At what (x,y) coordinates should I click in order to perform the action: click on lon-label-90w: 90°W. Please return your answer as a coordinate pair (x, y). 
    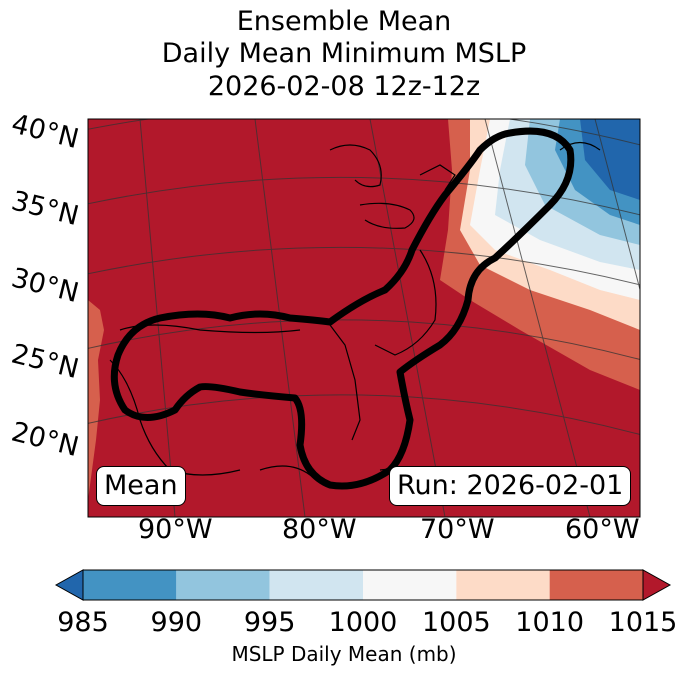
    Looking at the image, I should click on (175, 529).